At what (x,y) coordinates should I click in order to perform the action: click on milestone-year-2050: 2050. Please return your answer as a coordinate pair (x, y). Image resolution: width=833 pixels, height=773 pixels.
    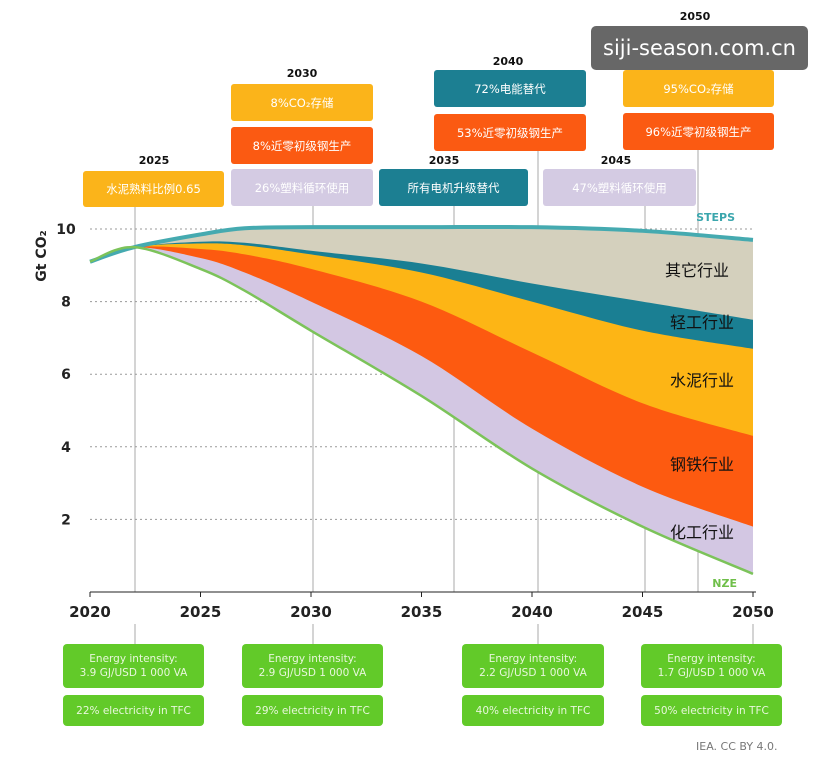
    Looking at the image, I should click on (695, 16).